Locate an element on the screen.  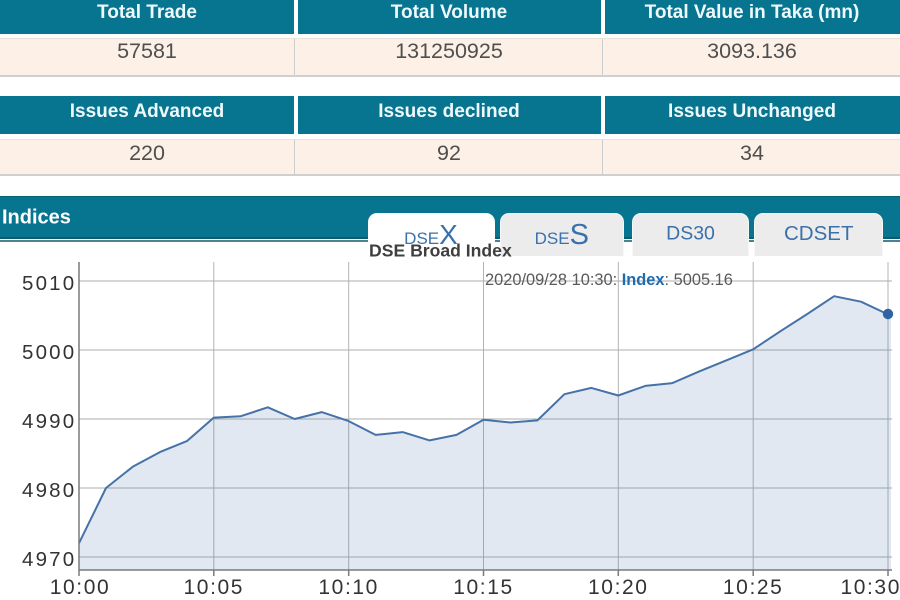
svg-text: CDSET is located at coordinates (819, 233).